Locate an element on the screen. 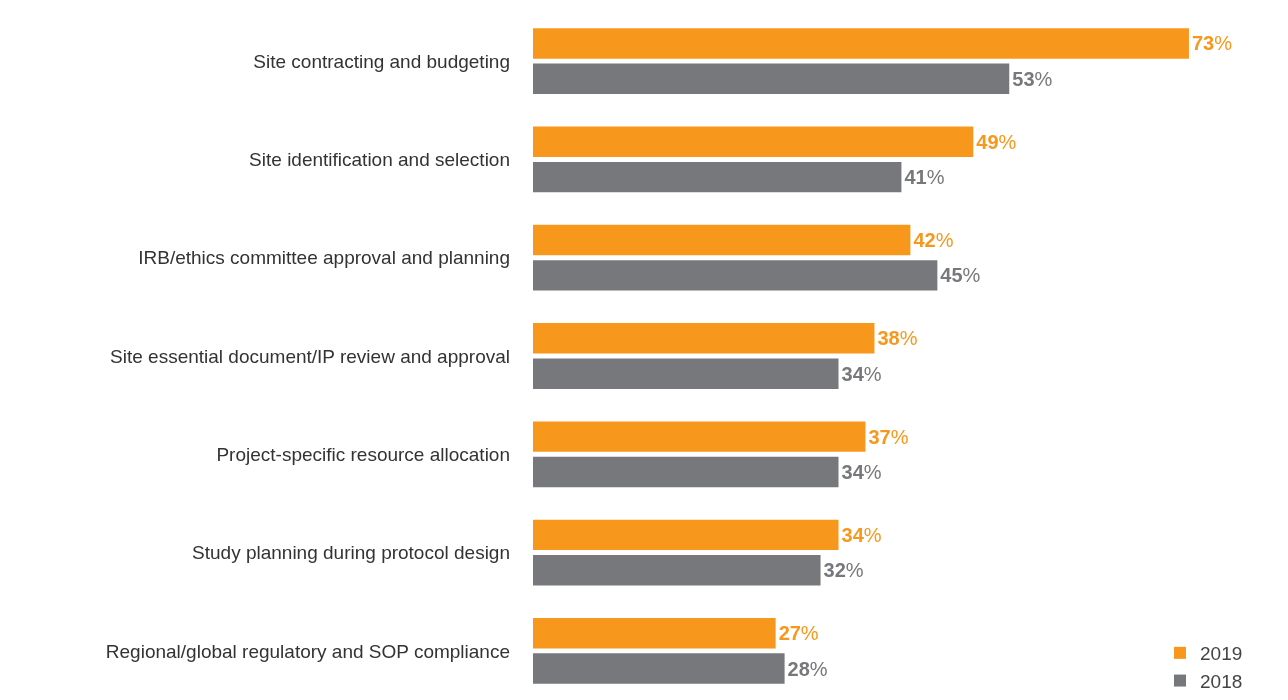 The image size is (1288, 700). legend-label: 2018 is located at coordinates (1221, 681).